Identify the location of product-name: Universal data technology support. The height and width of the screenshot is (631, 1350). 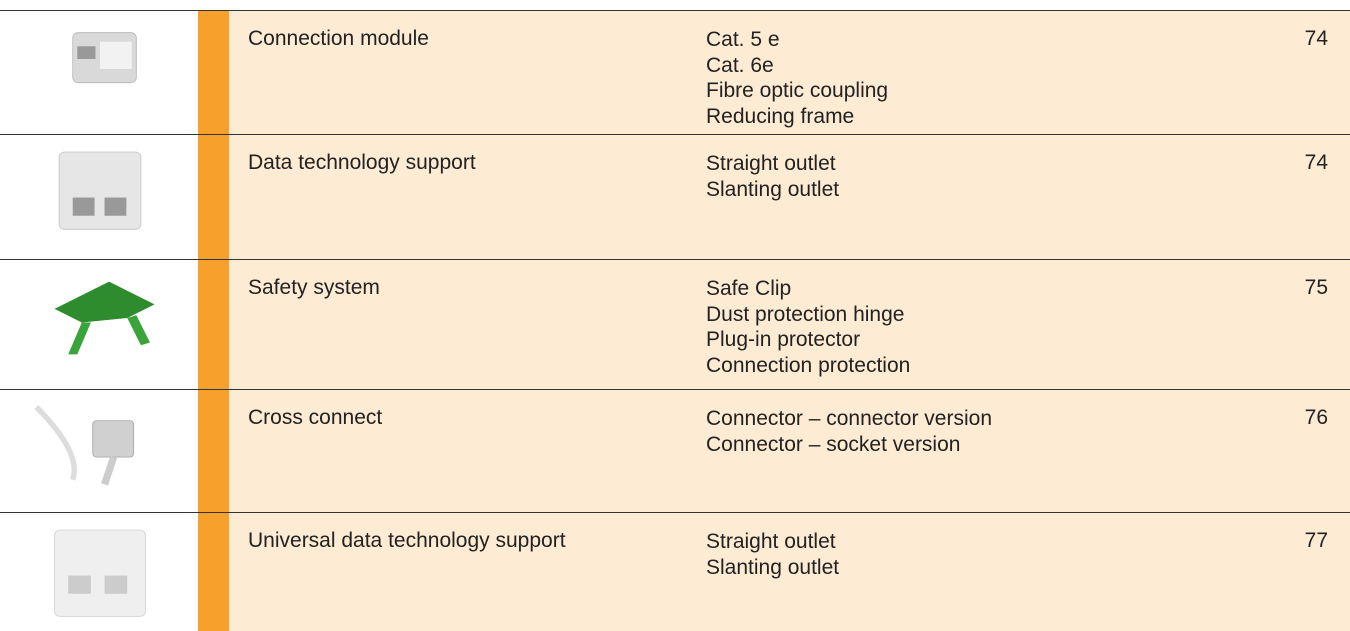
(407, 540).